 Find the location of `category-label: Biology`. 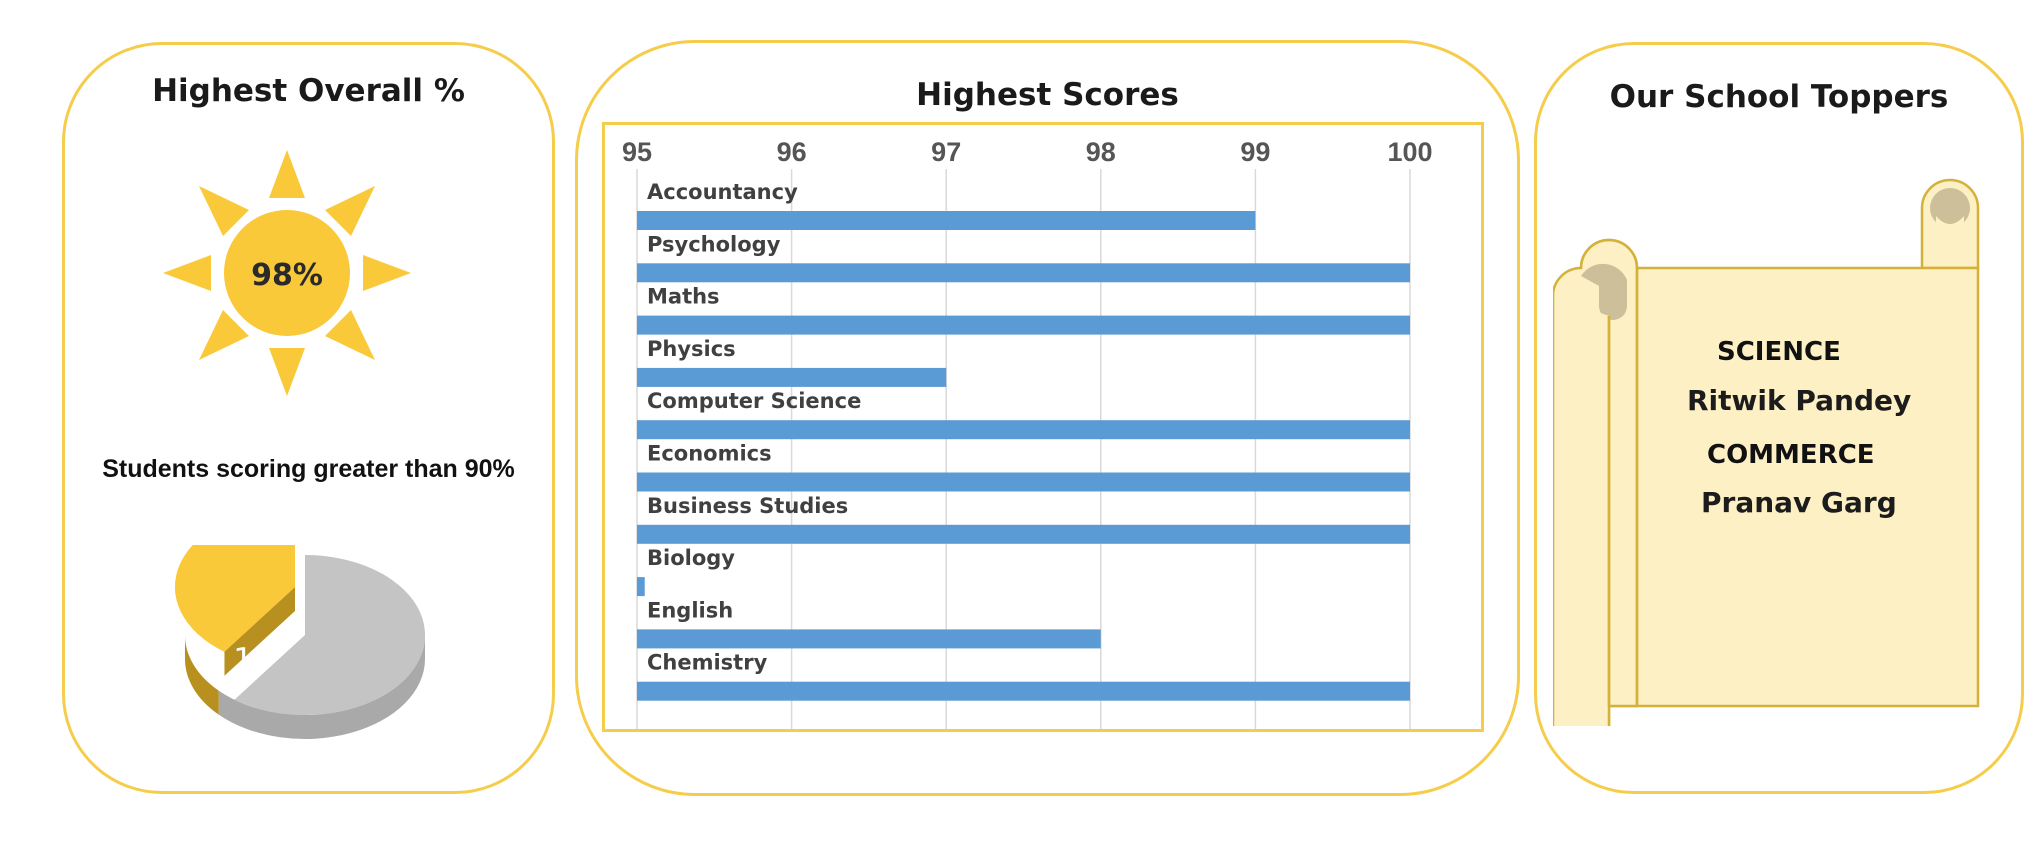

category-label: Biology is located at coordinates (691, 558).